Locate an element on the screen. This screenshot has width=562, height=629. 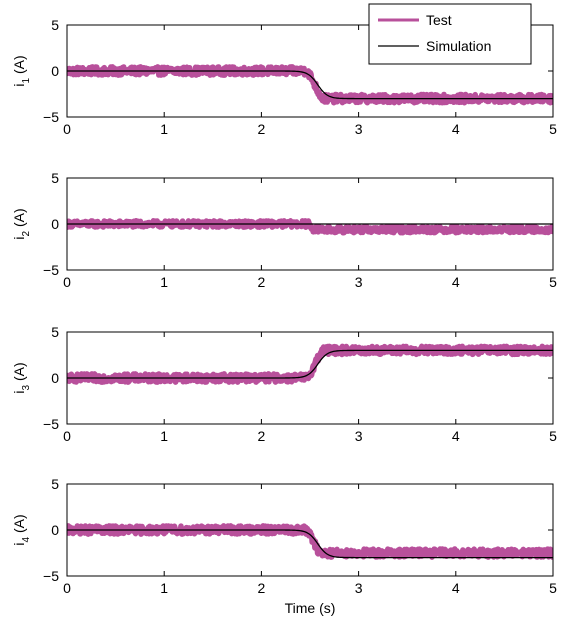
y-axis-label: i1 (A) is located at coordinates (21, 70).